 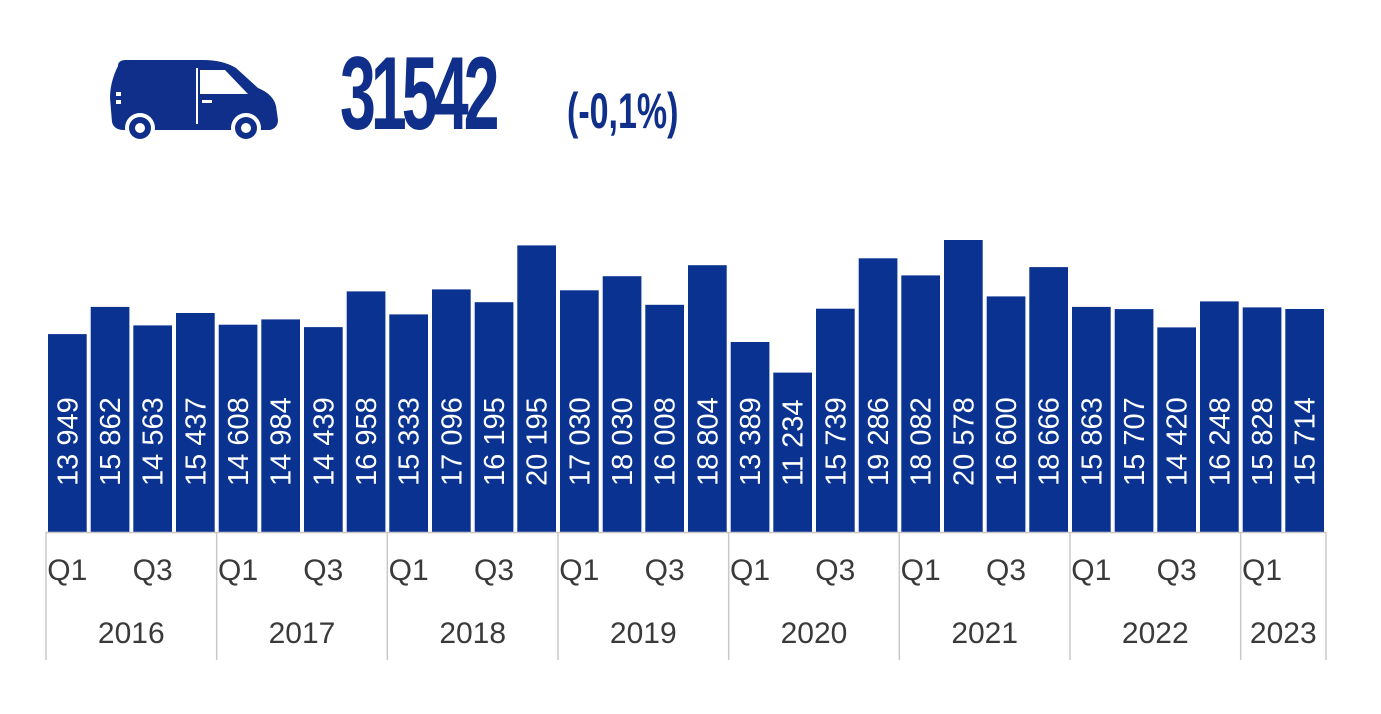 I want to click on bar-value-label: 16 958, so click(x=367, y=441).